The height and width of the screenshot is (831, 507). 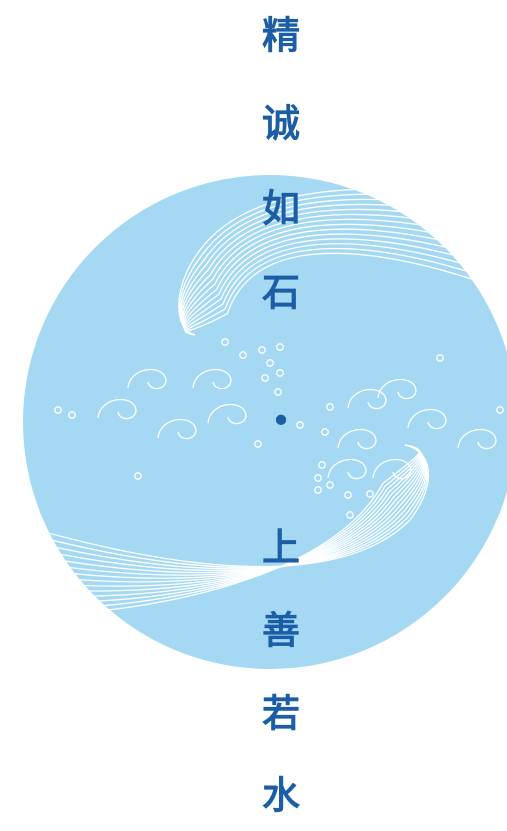 I want to click on character: •, so click(x=280, y=421).